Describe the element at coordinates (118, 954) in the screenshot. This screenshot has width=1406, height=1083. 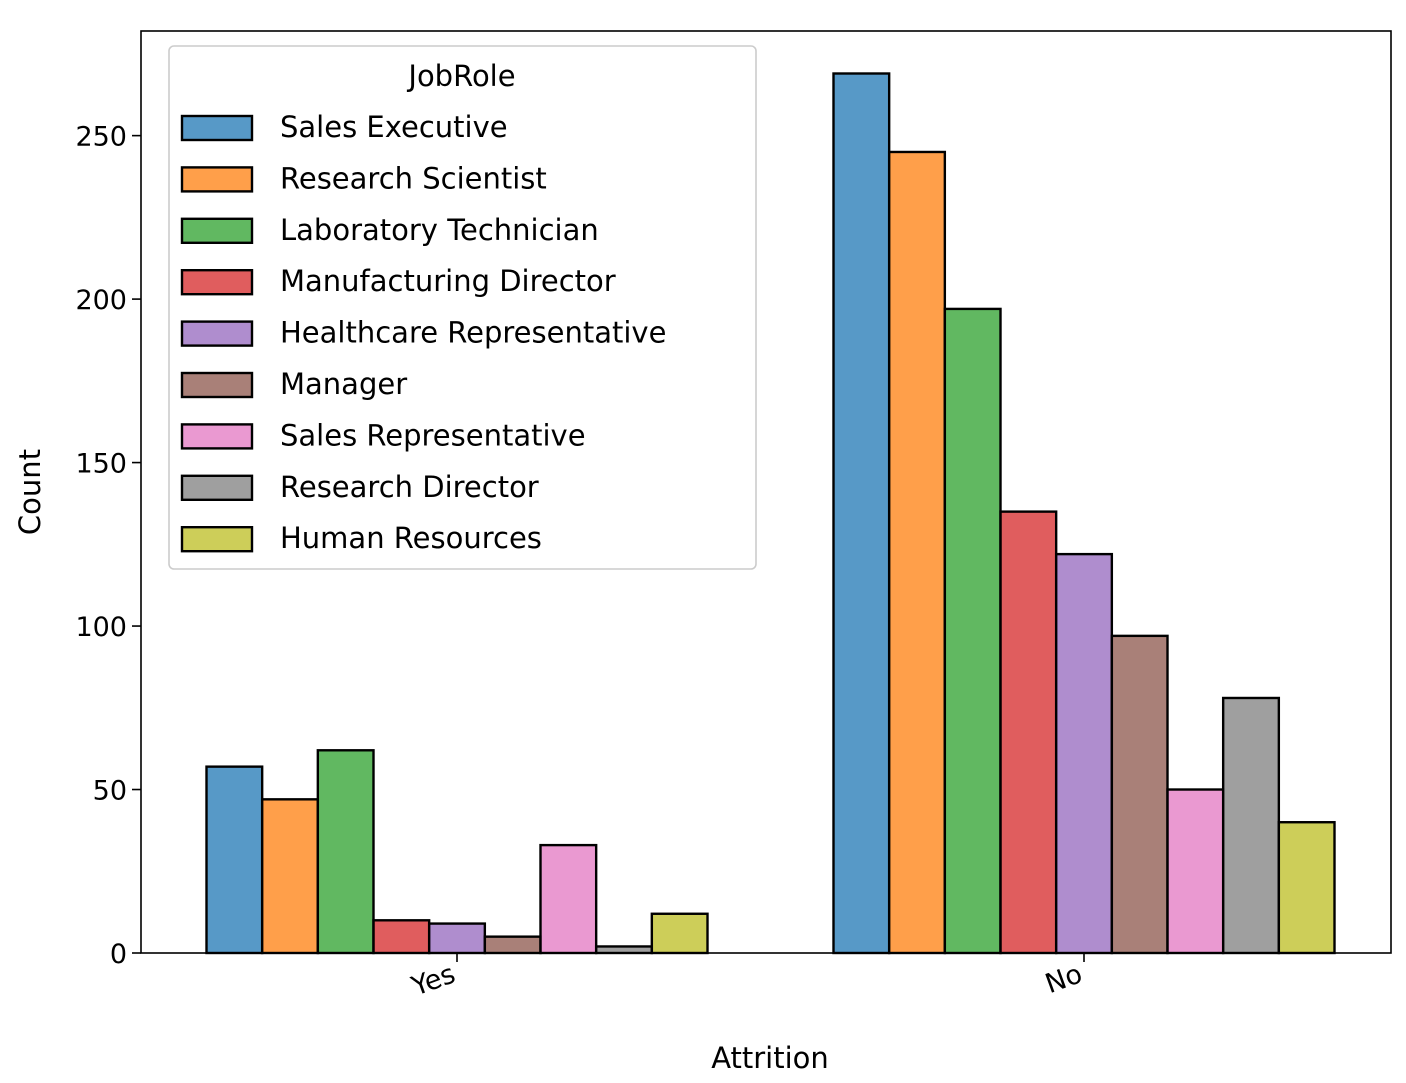
I see `y-tick-label-0: 0` at that location.